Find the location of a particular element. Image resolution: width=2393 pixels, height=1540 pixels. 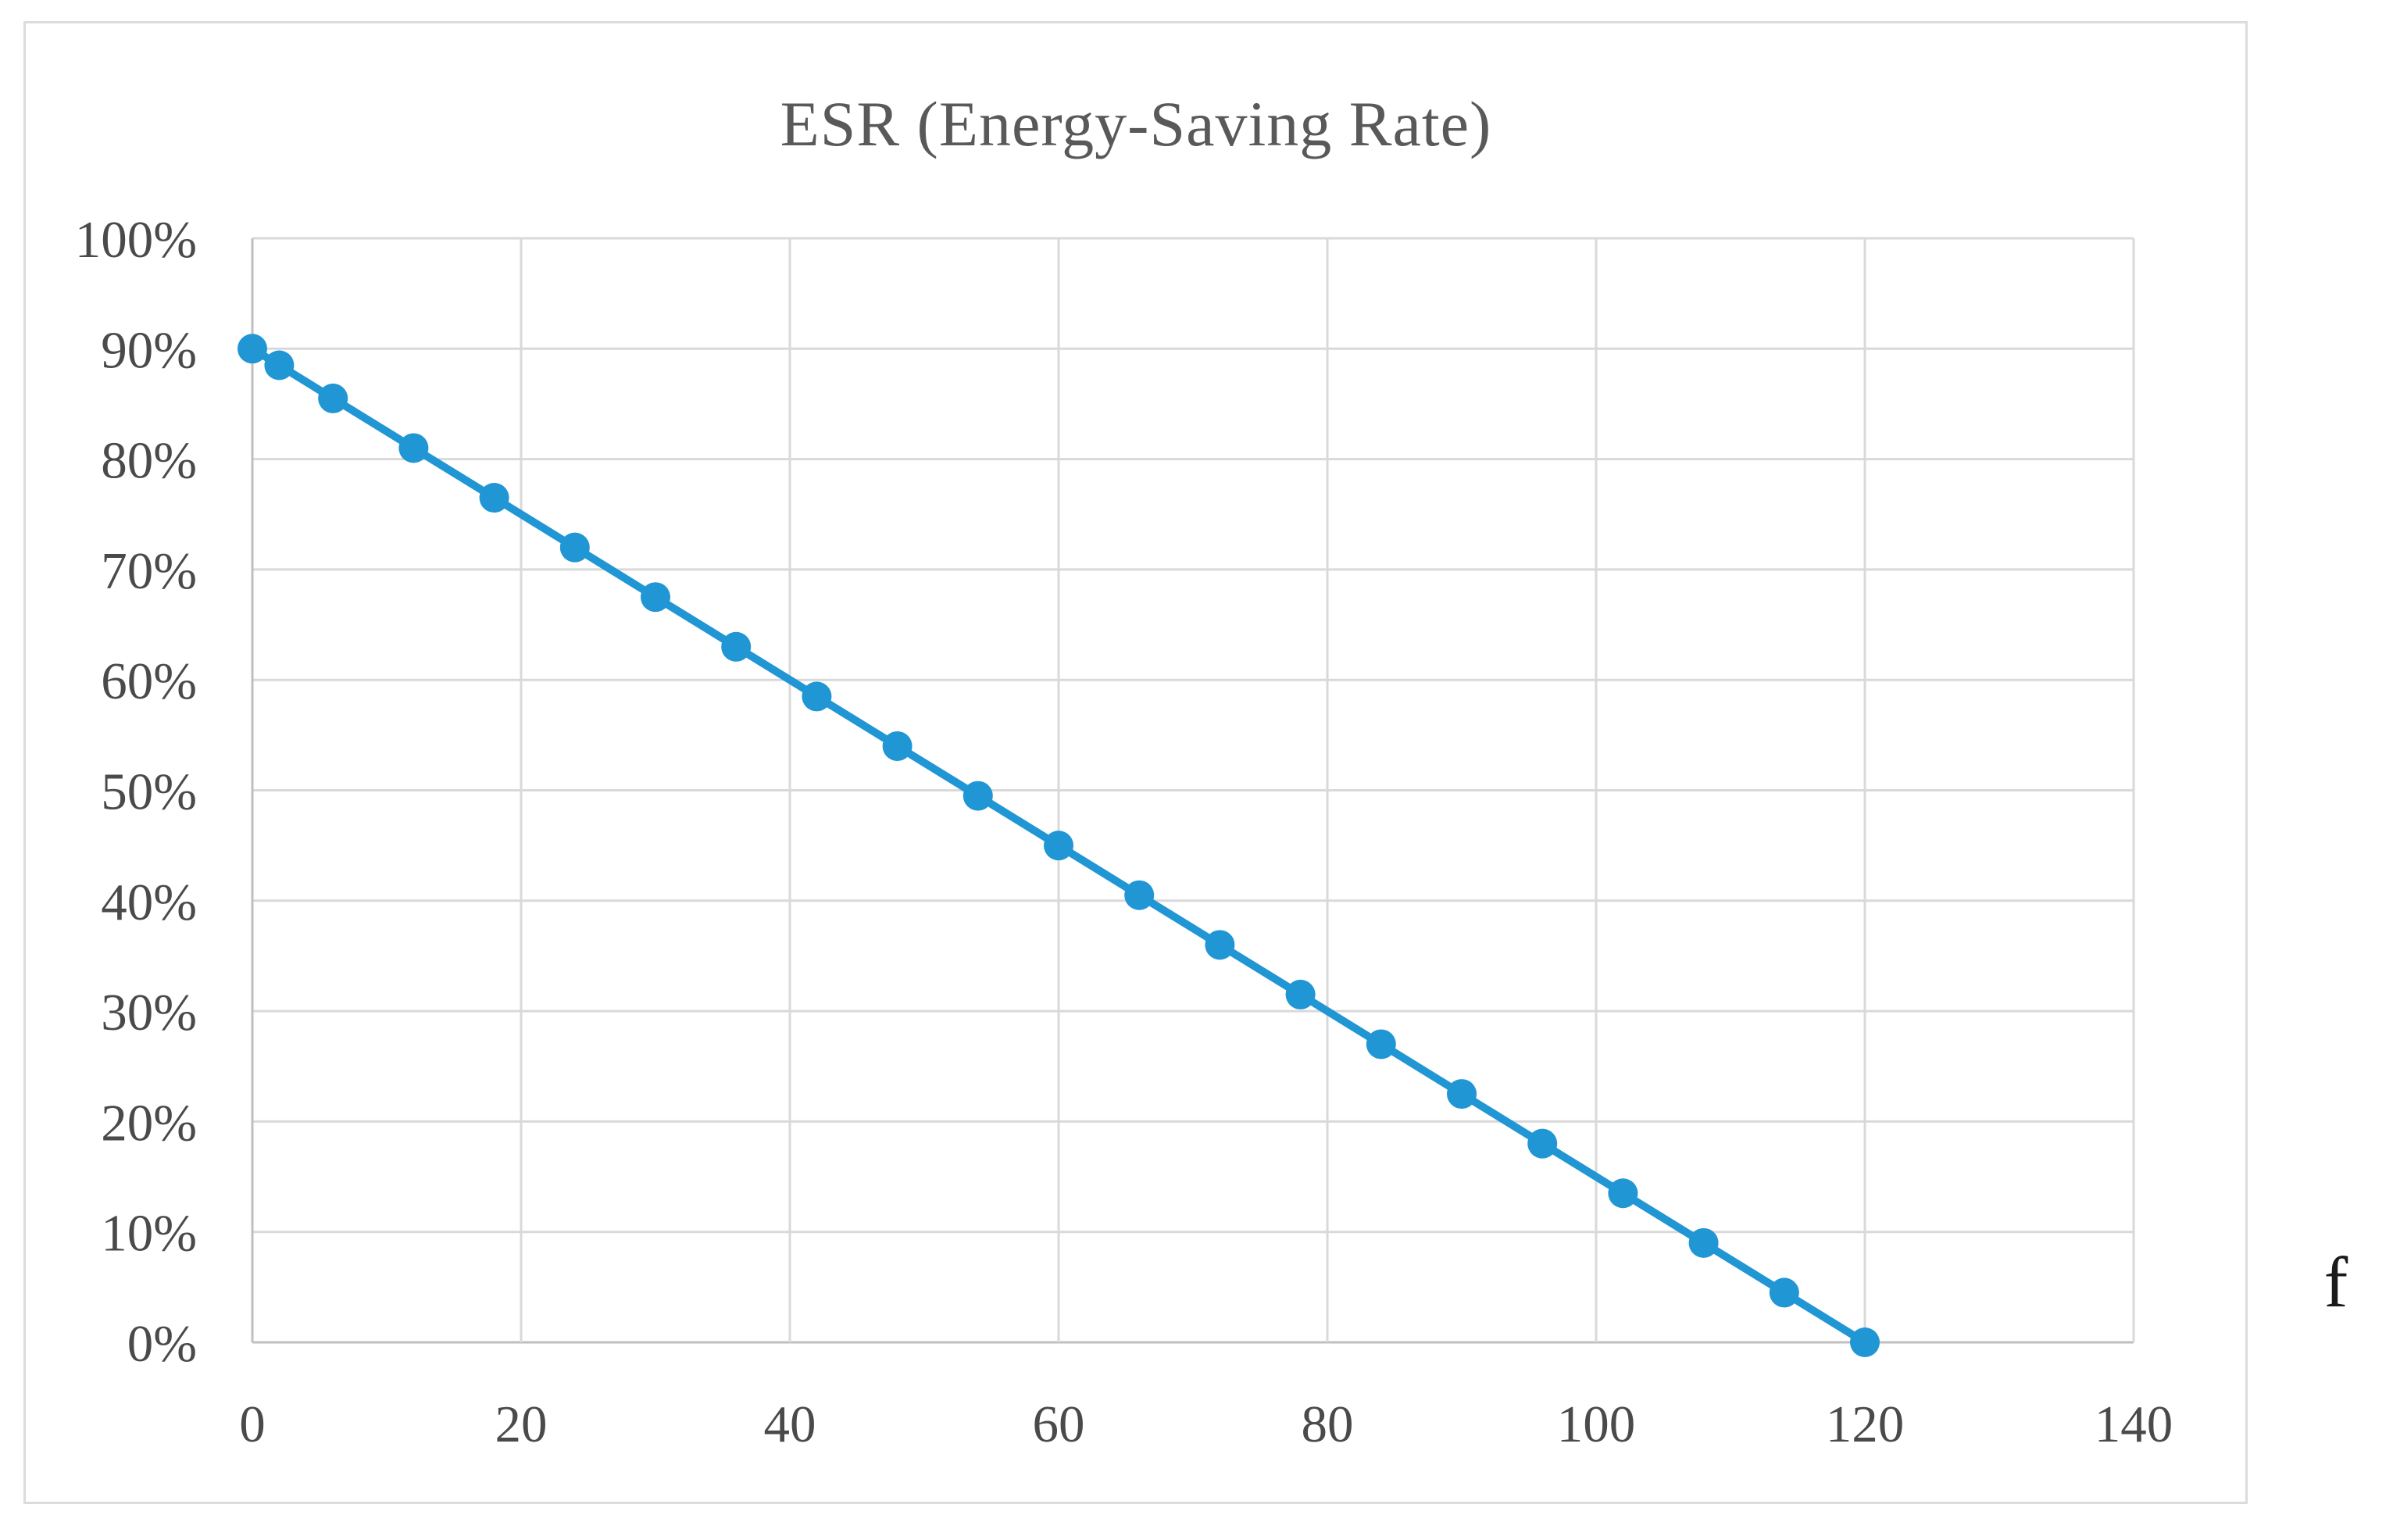

y-tick-label: 70% is located at coordinates (149, 571).